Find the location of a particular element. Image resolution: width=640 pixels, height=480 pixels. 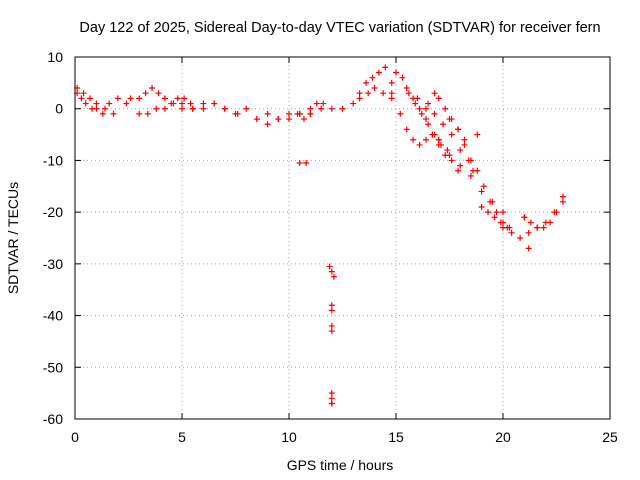

series-track-l is located at coordinates (375, 93).